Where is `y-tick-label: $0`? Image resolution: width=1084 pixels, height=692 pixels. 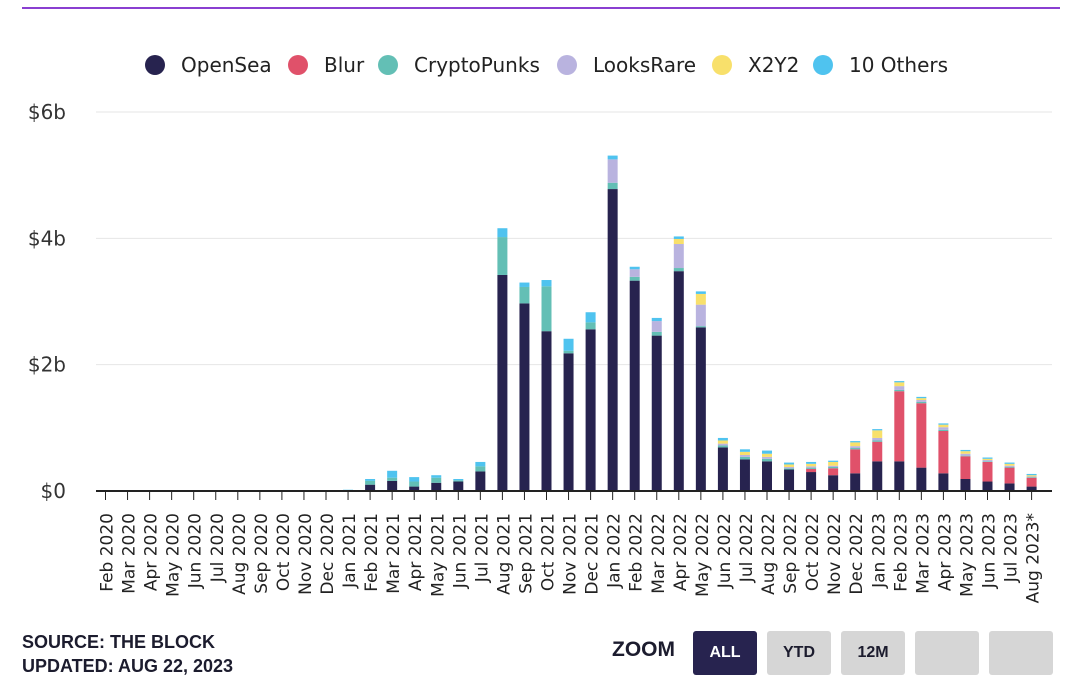 y-tick-label: $0 is located at coordinates (53, 491).